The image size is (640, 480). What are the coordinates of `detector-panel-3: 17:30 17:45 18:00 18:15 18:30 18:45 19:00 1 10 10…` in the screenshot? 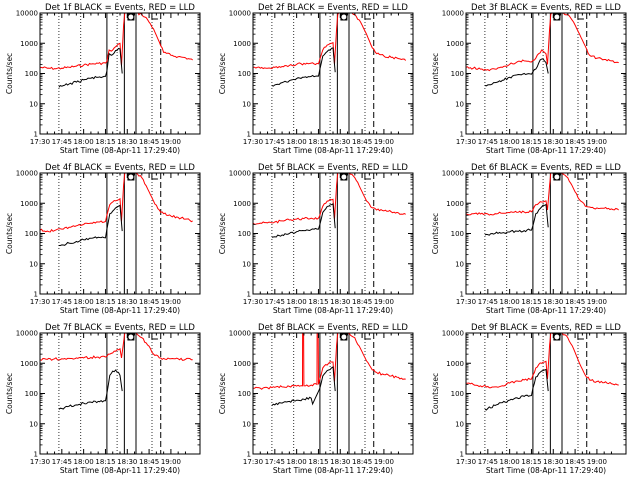 It's located at (529, 79).